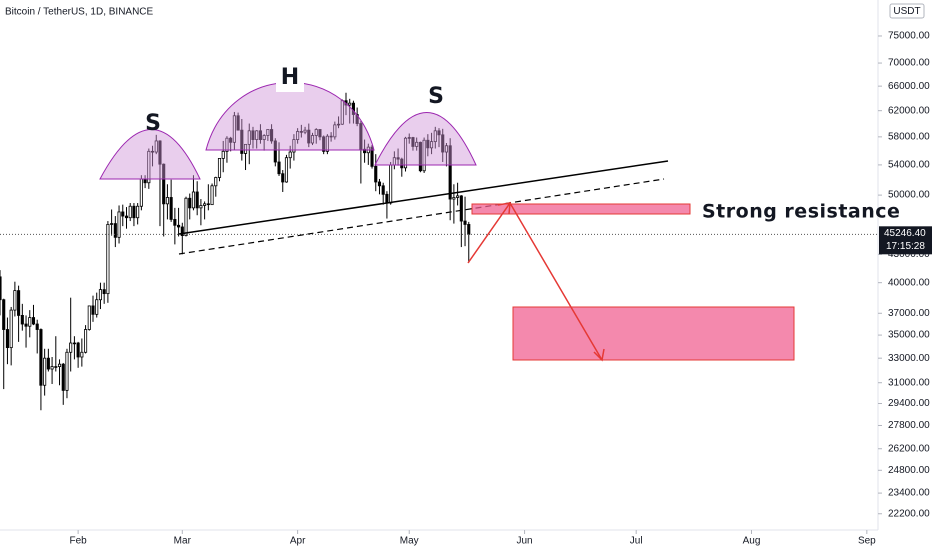 Image resolution: width=932 pixels, height=550 pixels. What do you see at coordinates (905, 240) in the screenshot?
I see `last-price-box` at bounding box center [905, 240].